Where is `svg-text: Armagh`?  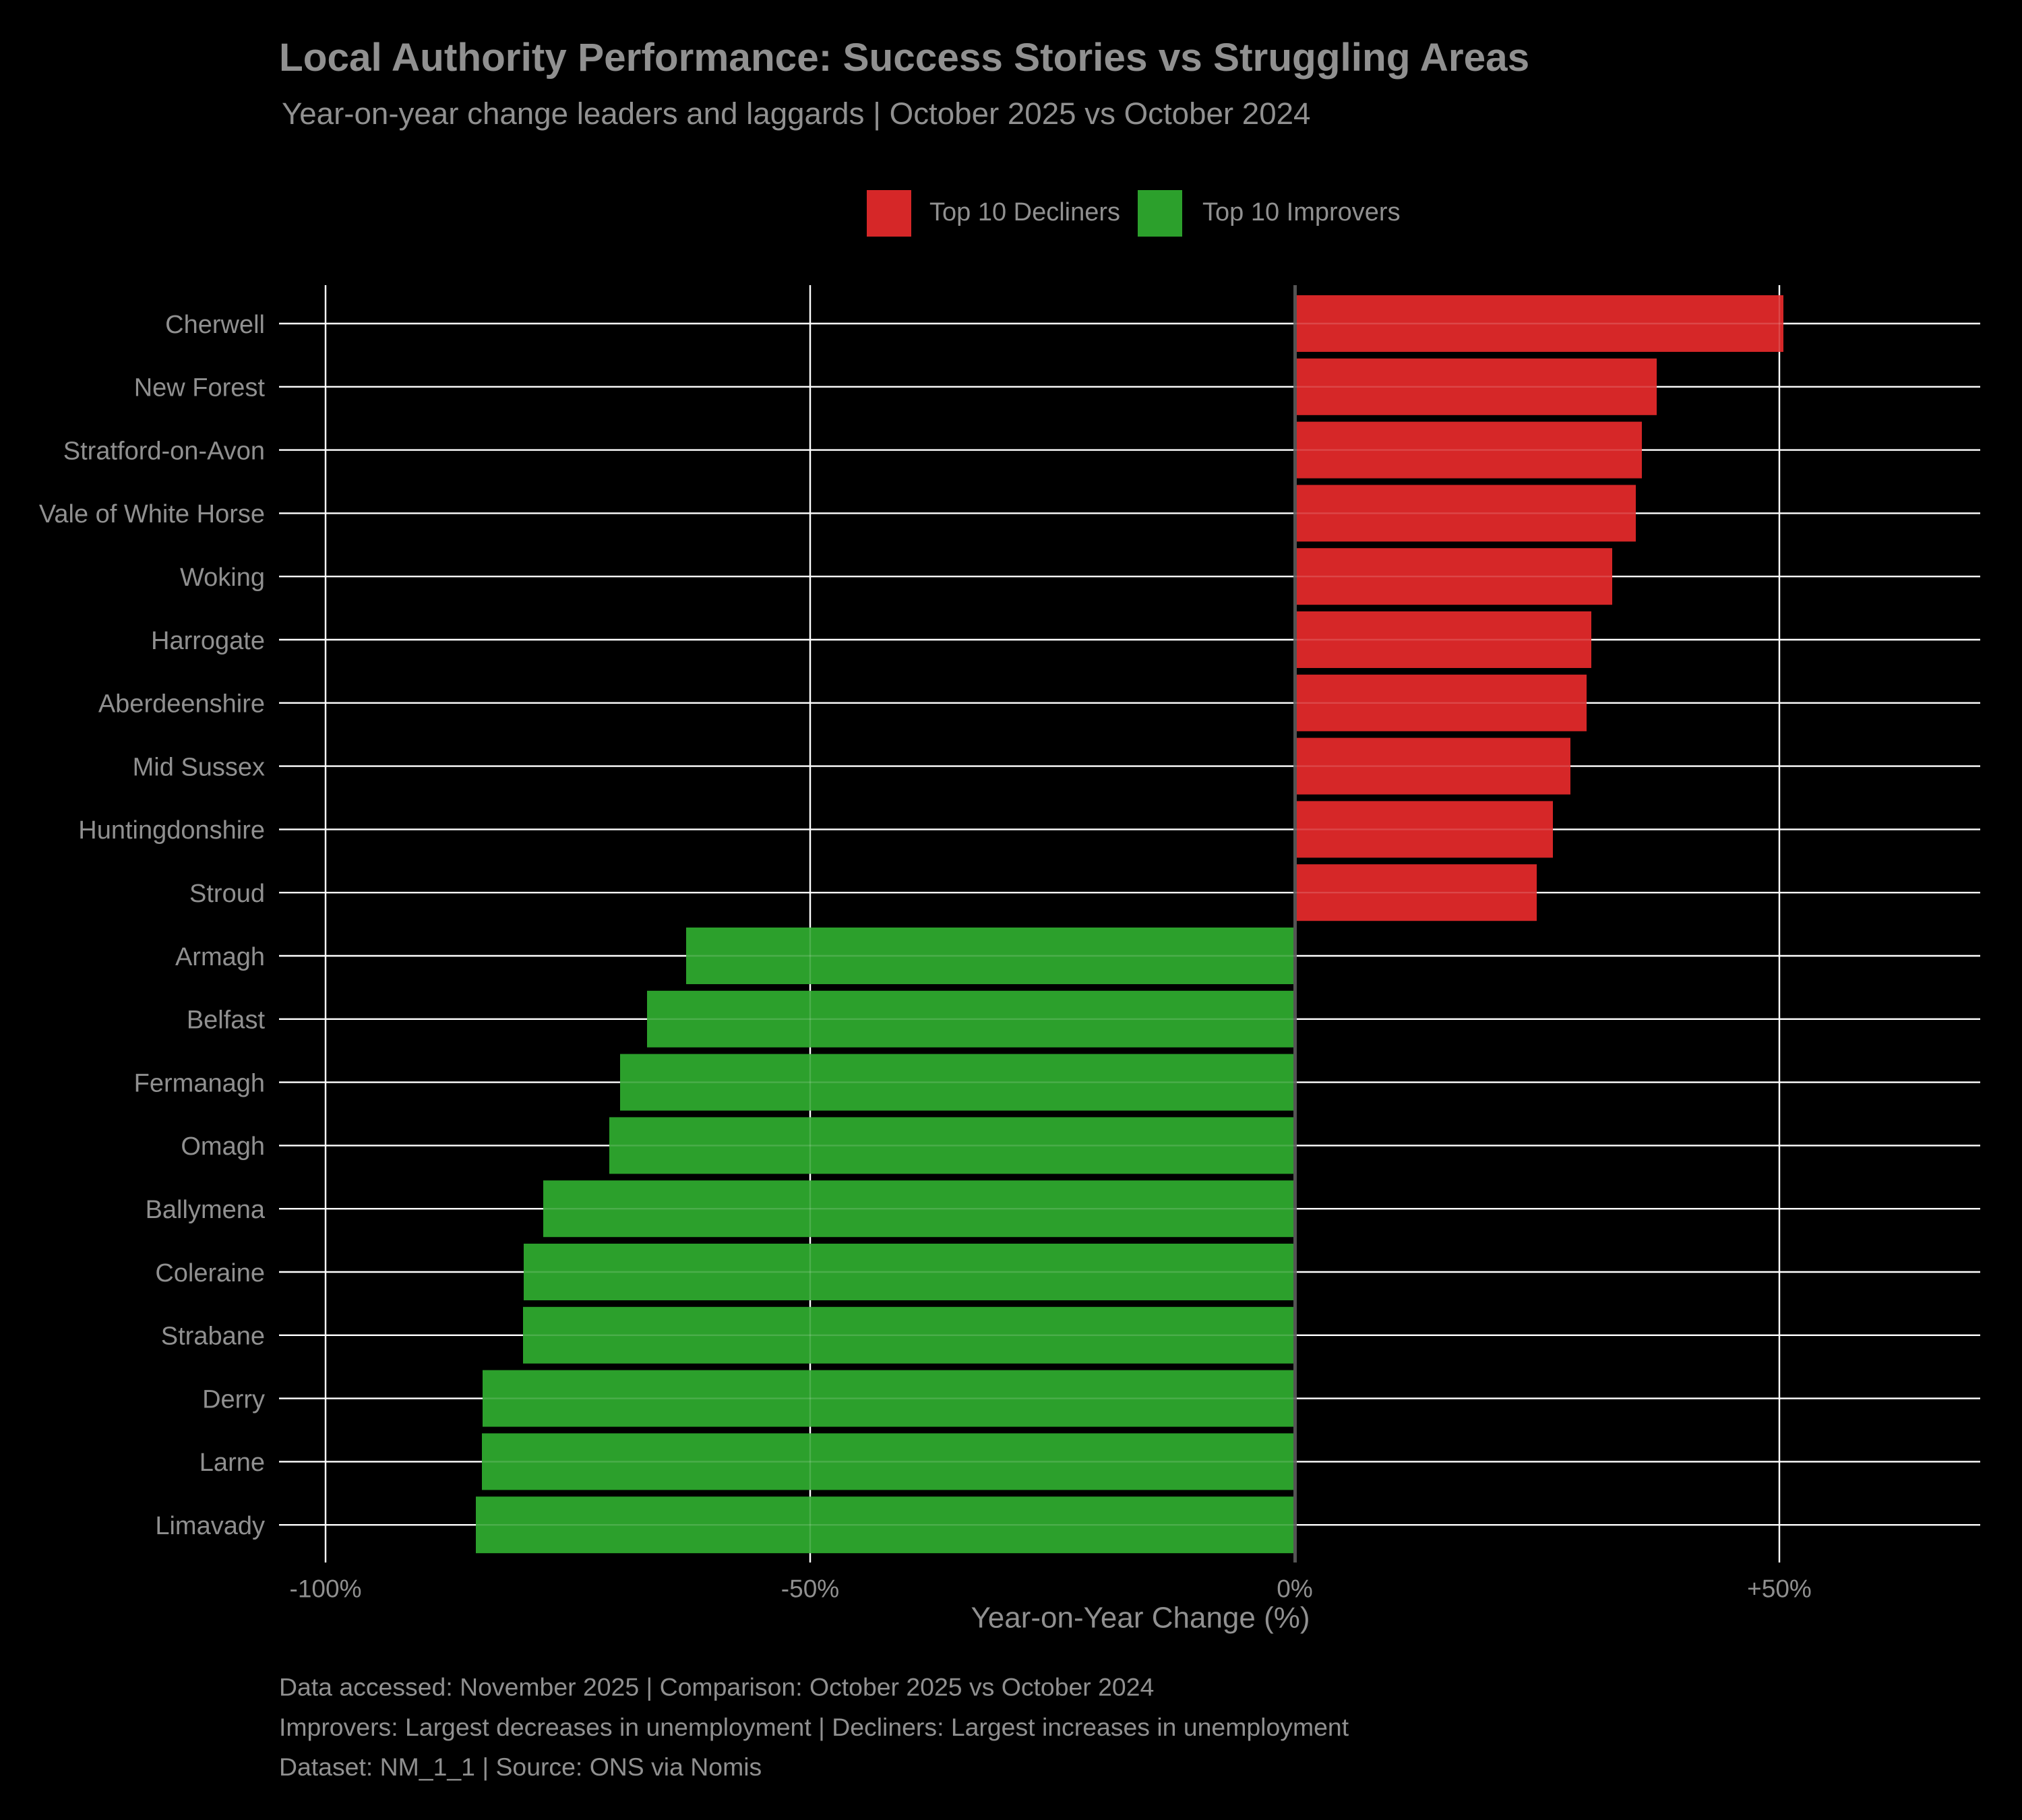
svg-text: Armagh is located at coordinates (220, 957).